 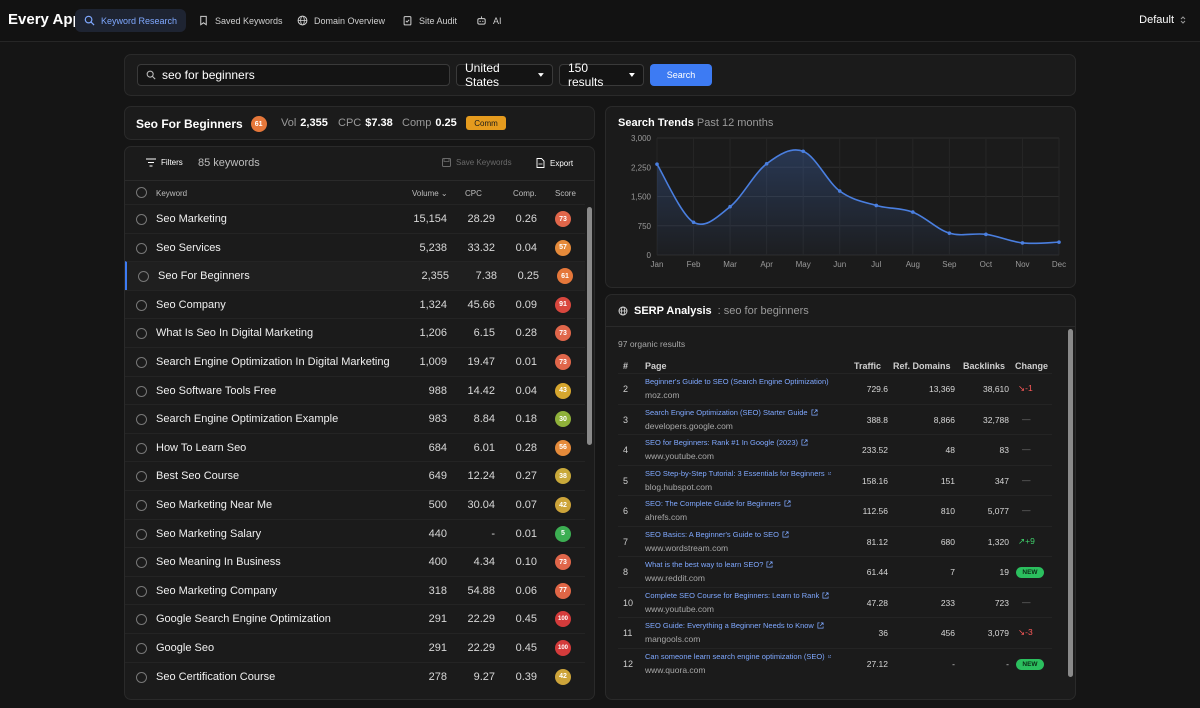 What do you see at coordinates (355, 247) in the screenshot?
I see `keyword-row: Seo Services 5,238 33.32 0.04 57` at bounding box center [355, 247].